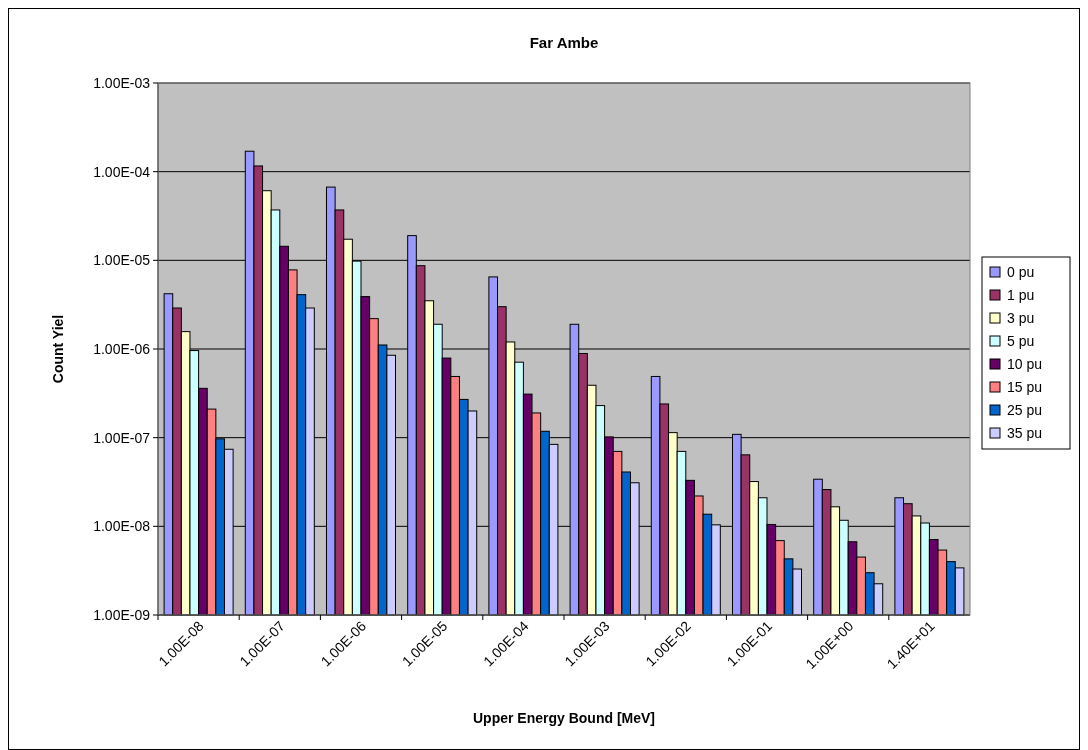  I want to click on legend-label: 35 pu, so click(1025, 433).